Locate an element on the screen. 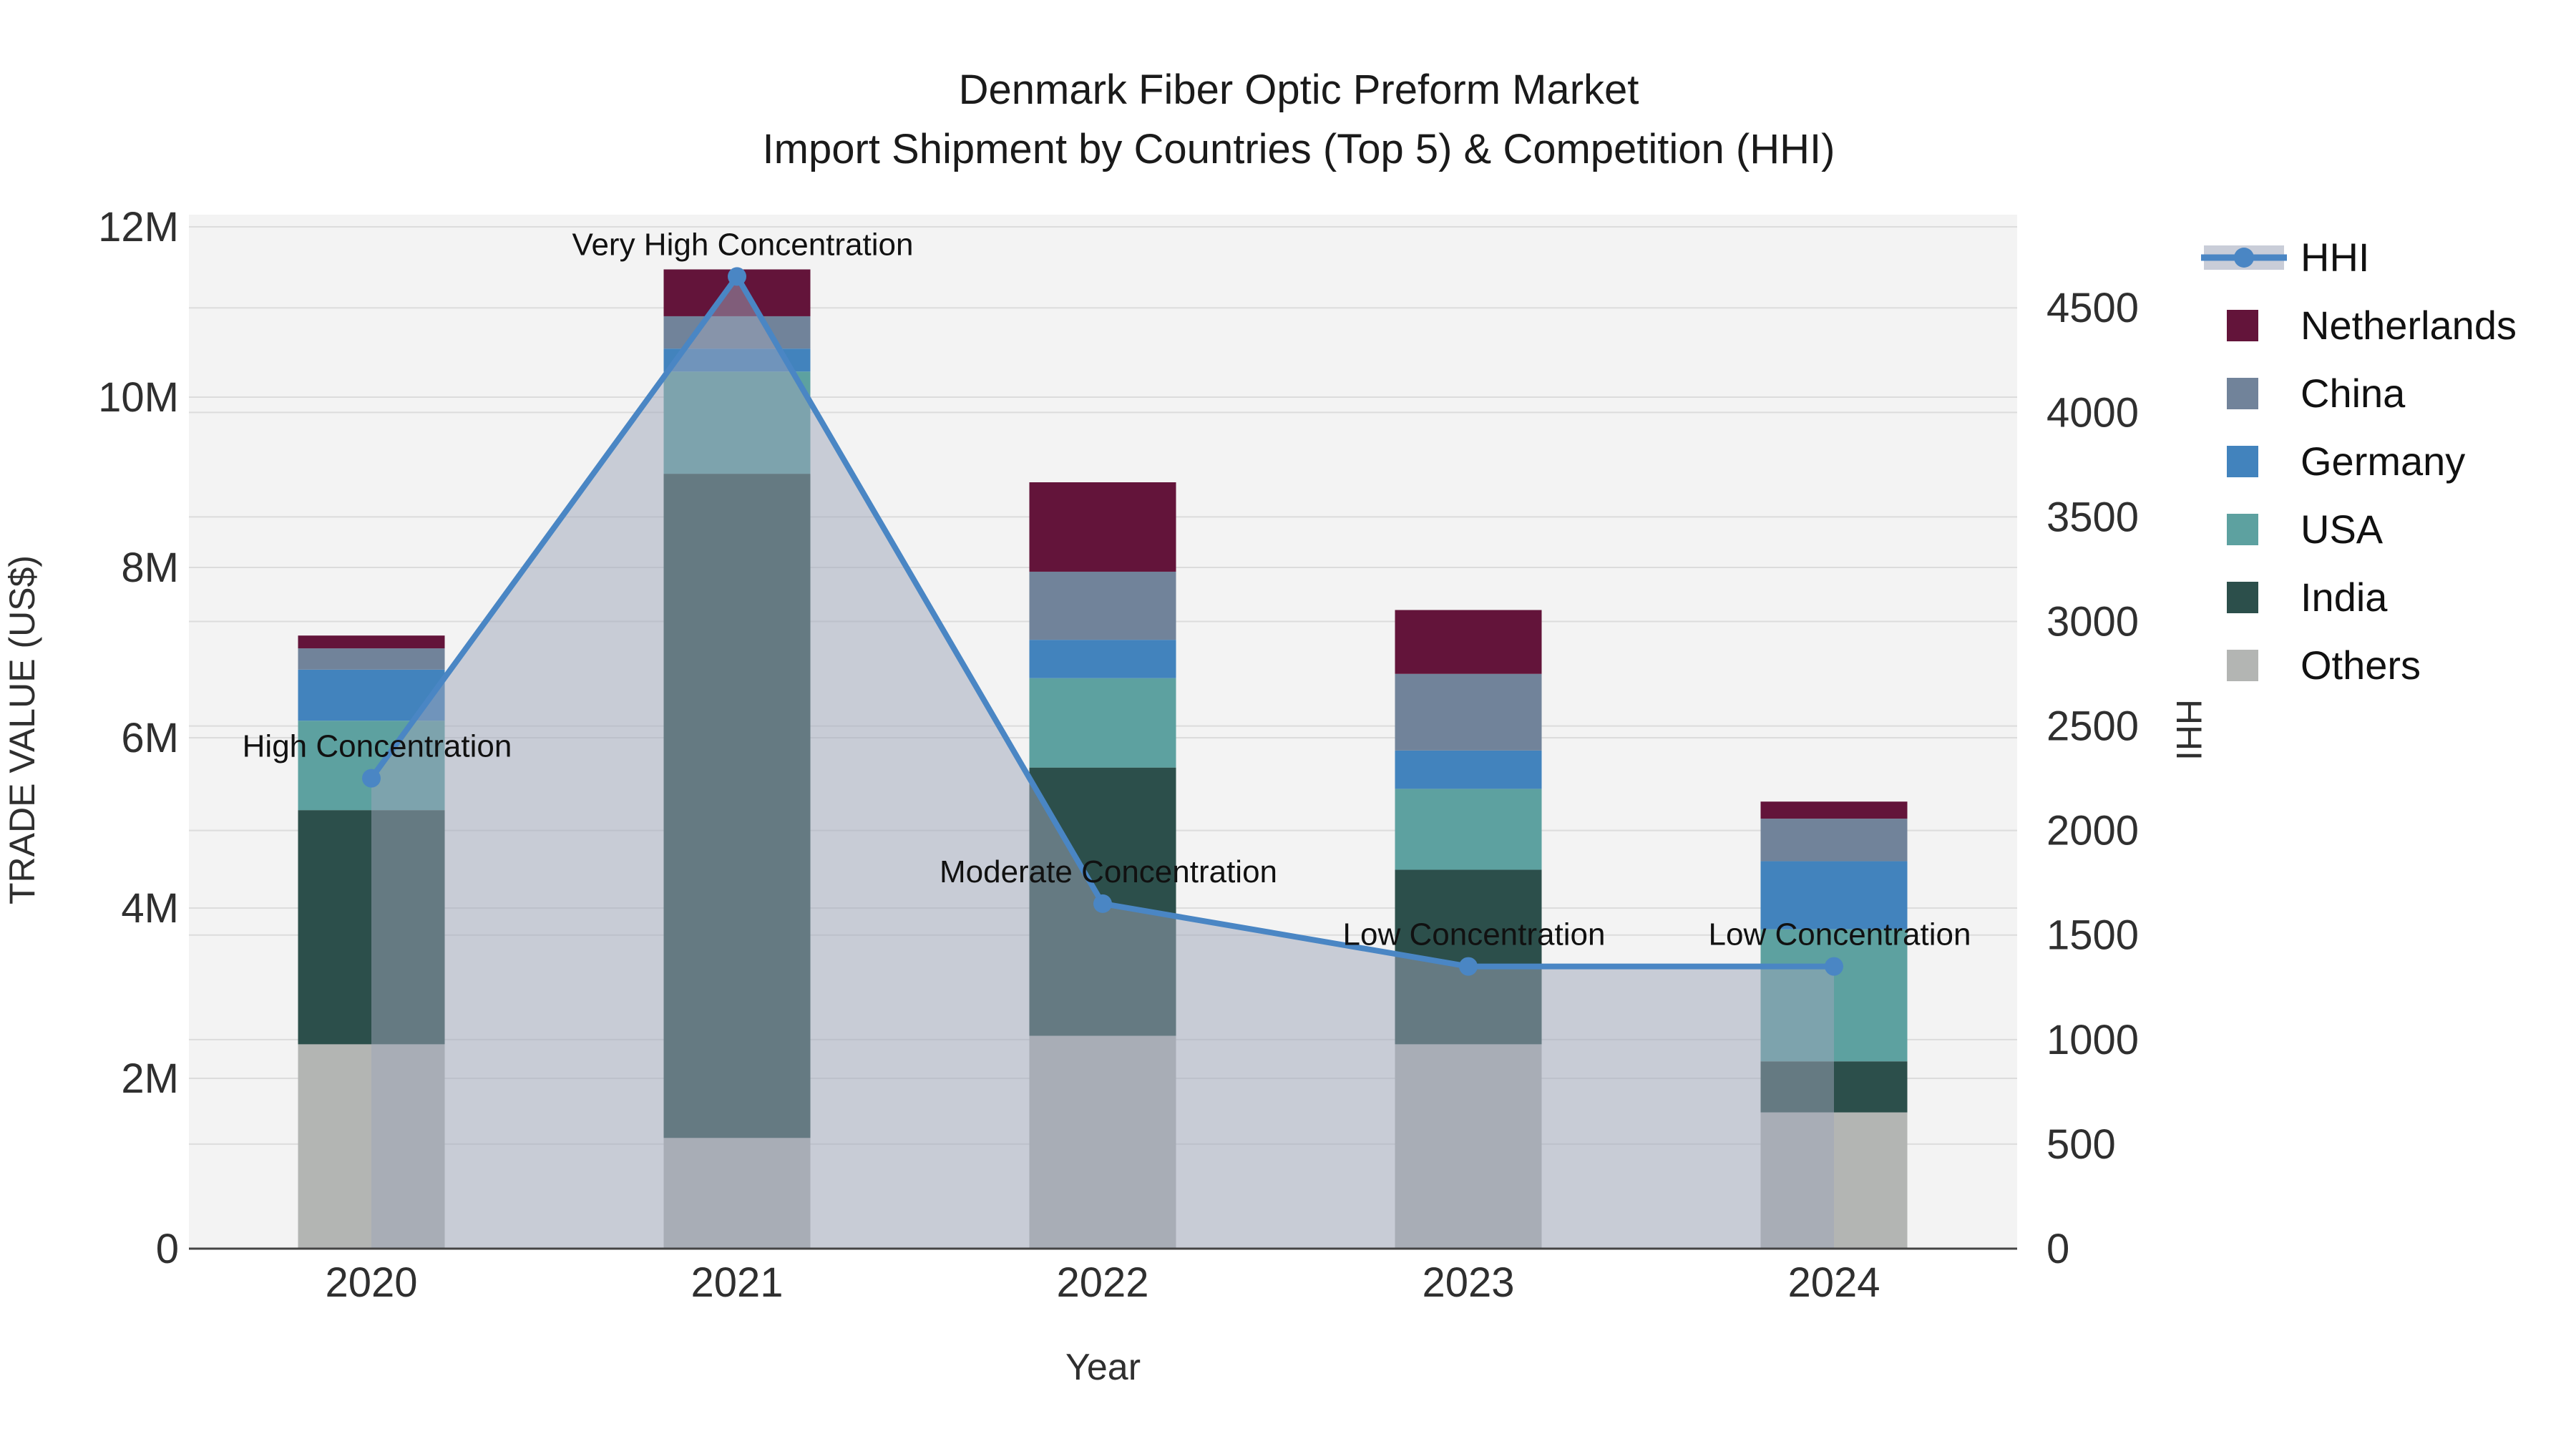 This screenshot has width=2576, height=1449. y-right-tick-label: 1000 is located at coordinates (2092, 1040).